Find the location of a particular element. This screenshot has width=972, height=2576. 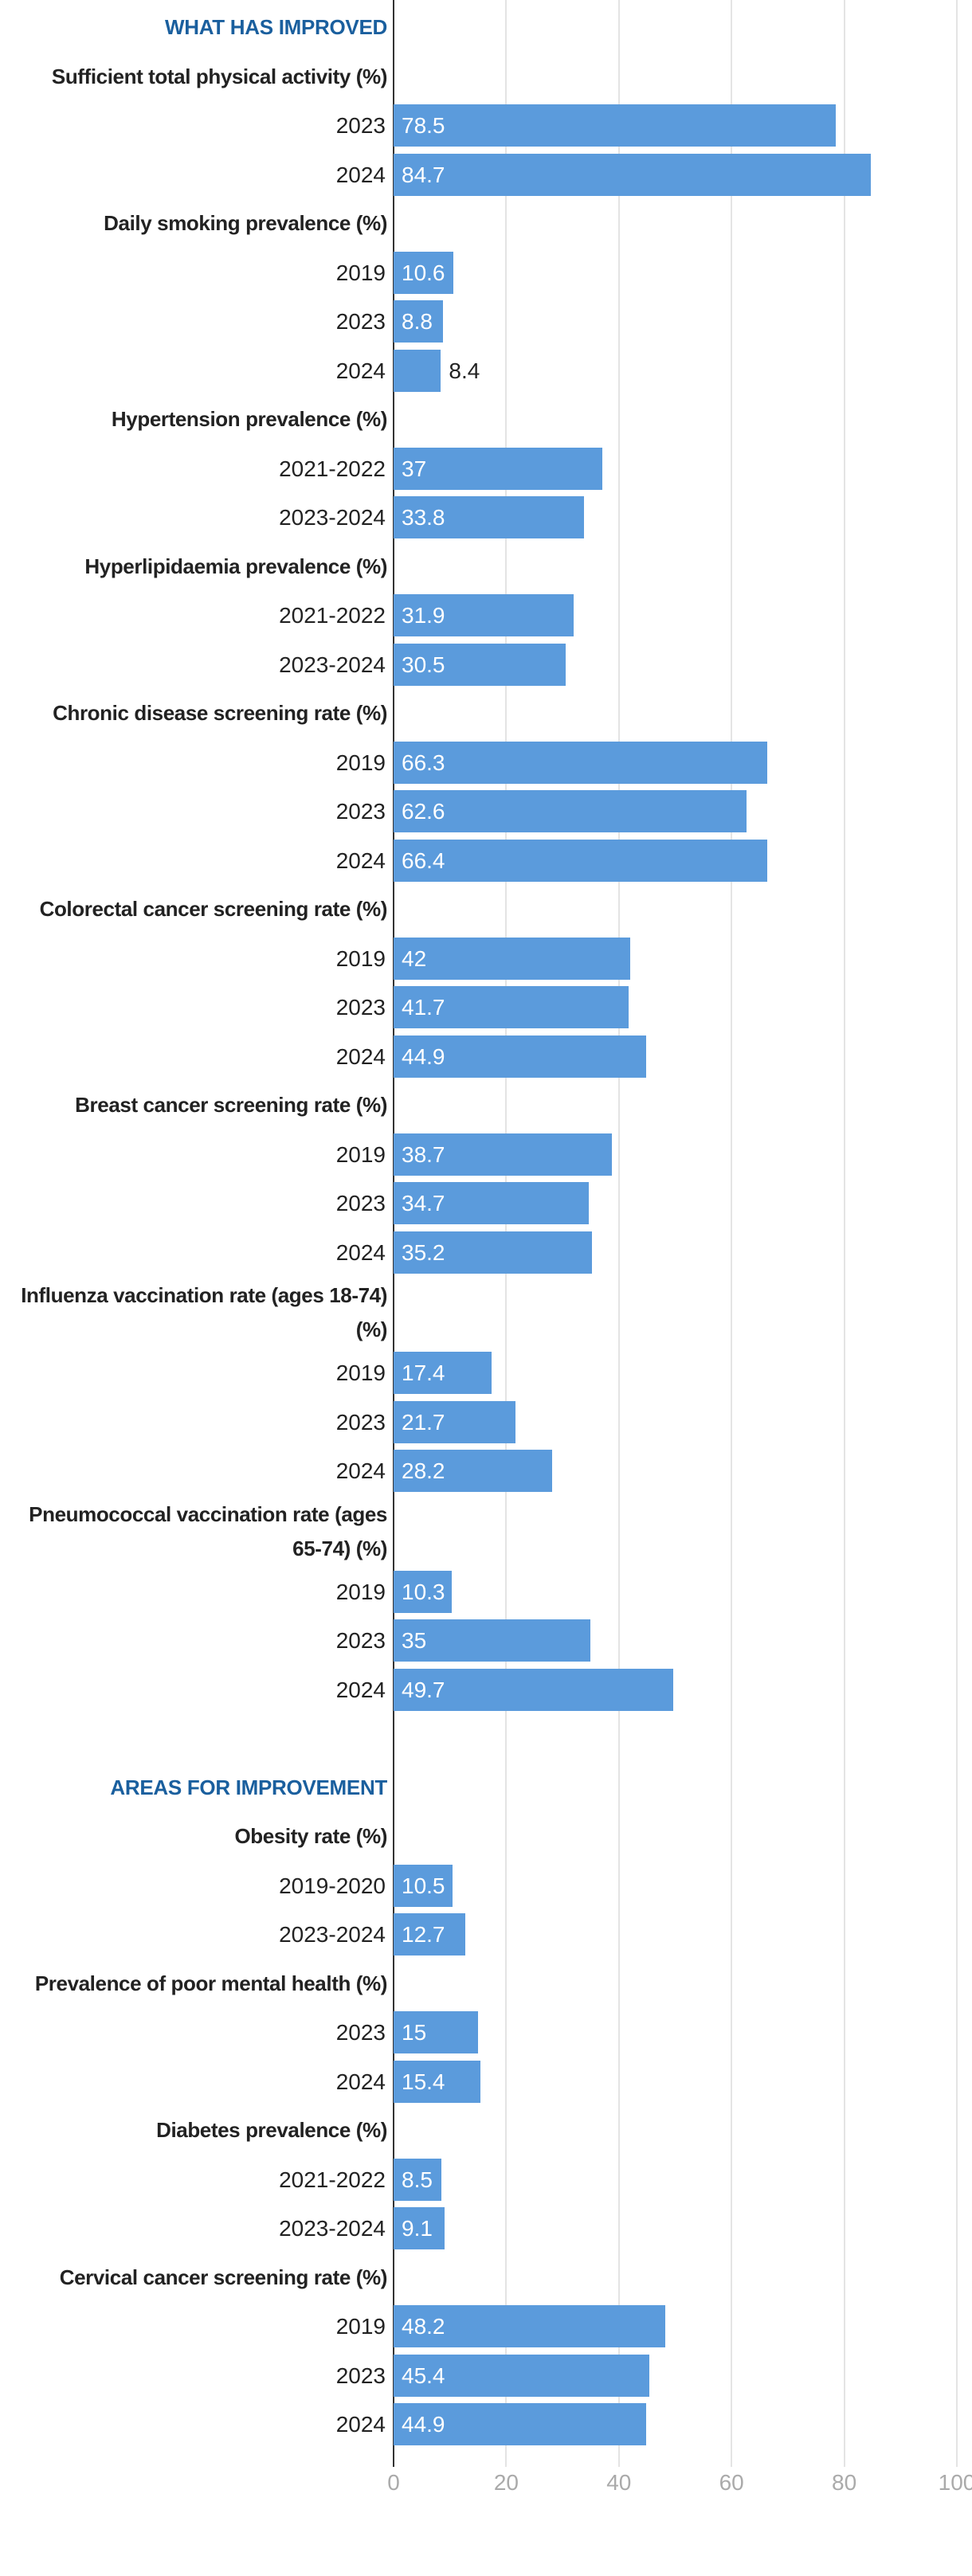

group-label-row: Hypertension prevalence (%) is located at coordinates (193, 419).